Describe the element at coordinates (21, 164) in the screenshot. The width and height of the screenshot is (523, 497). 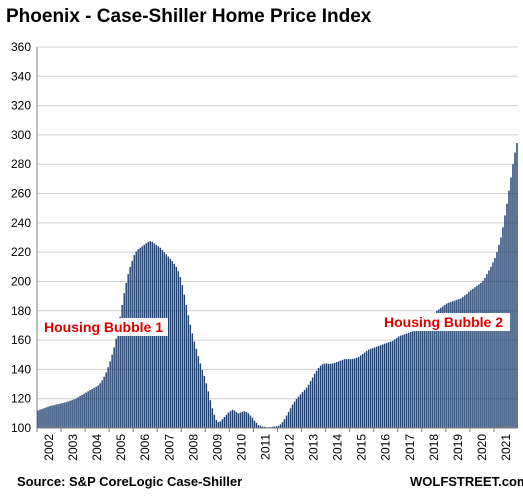
I see `y-tick-label-280: 280` at that location.